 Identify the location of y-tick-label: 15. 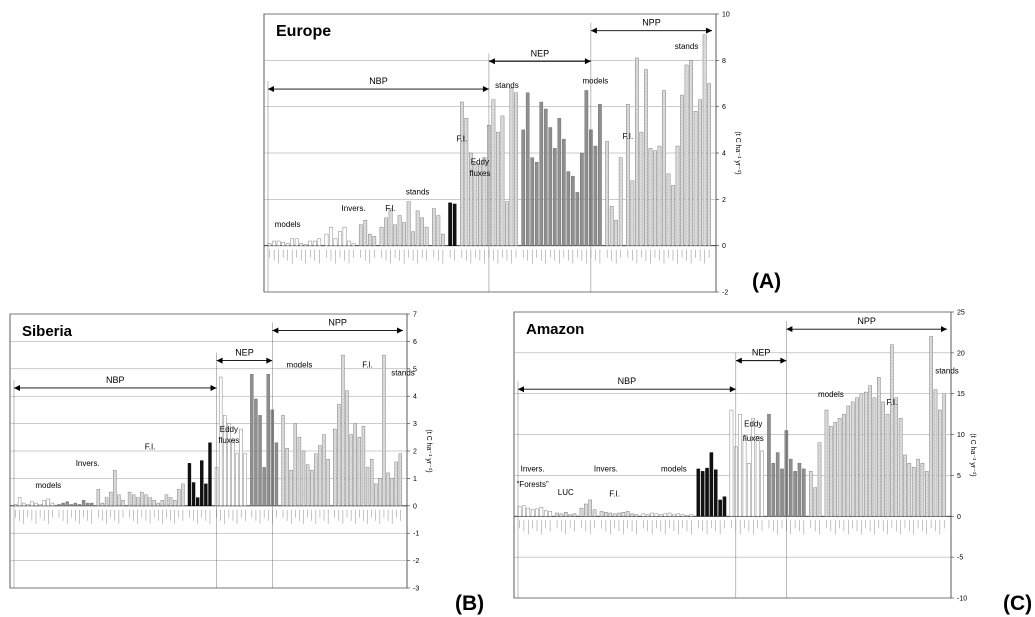
(961, 394).